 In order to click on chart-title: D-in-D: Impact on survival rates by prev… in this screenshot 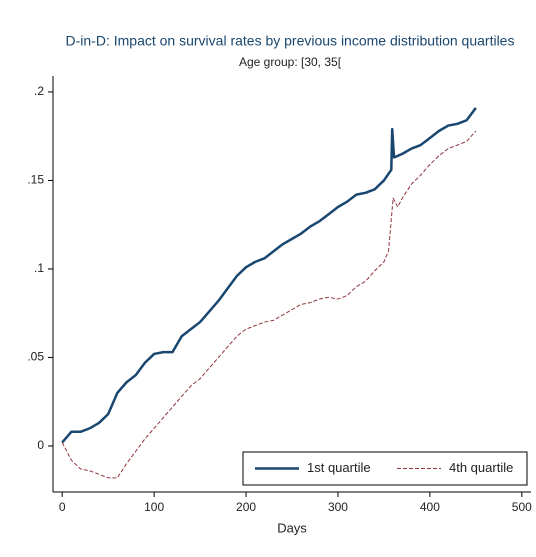, I will do `click(290, 41)`.